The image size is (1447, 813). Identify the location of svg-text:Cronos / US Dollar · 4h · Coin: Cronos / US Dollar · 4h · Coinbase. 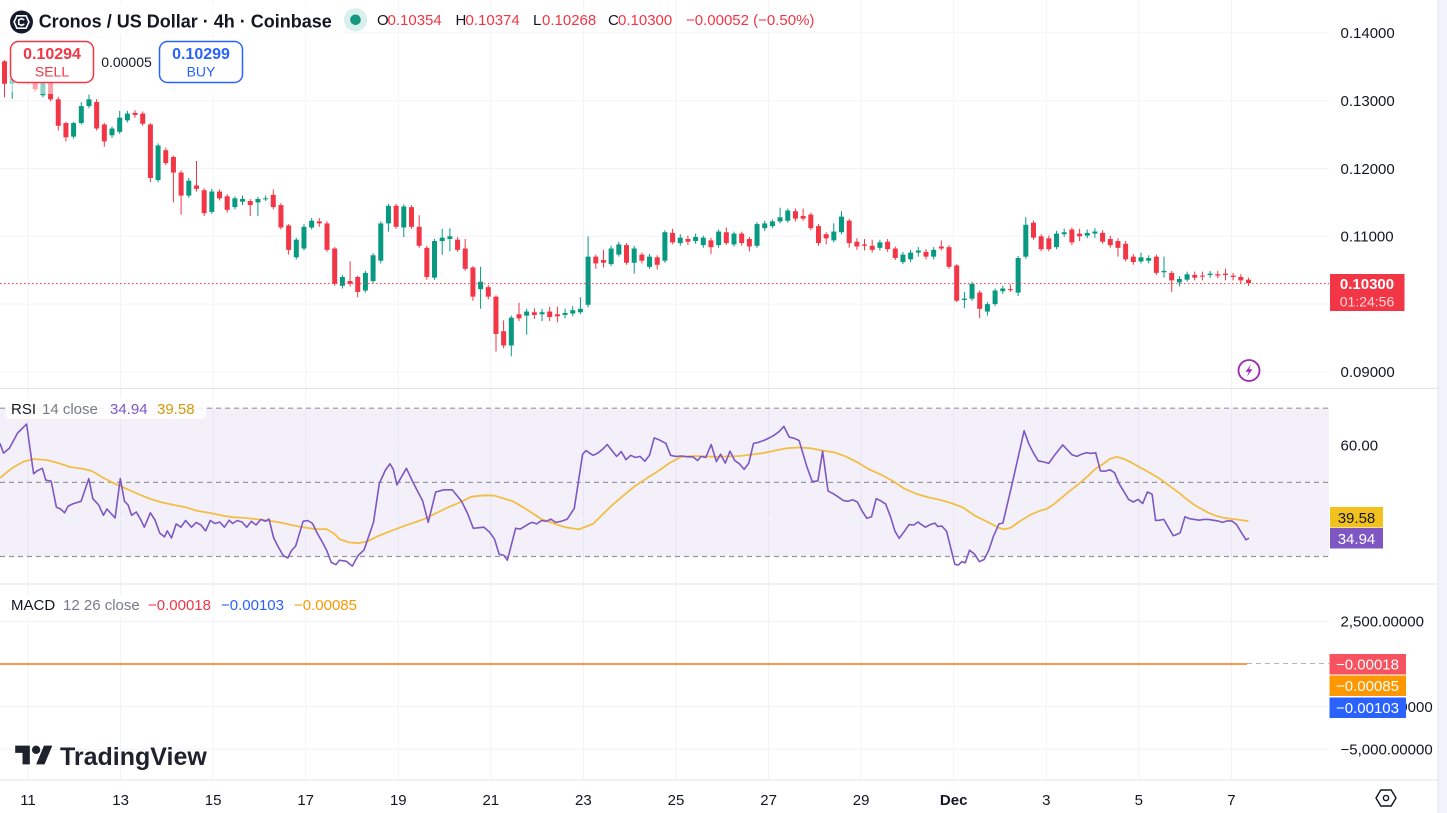
(185, 21).